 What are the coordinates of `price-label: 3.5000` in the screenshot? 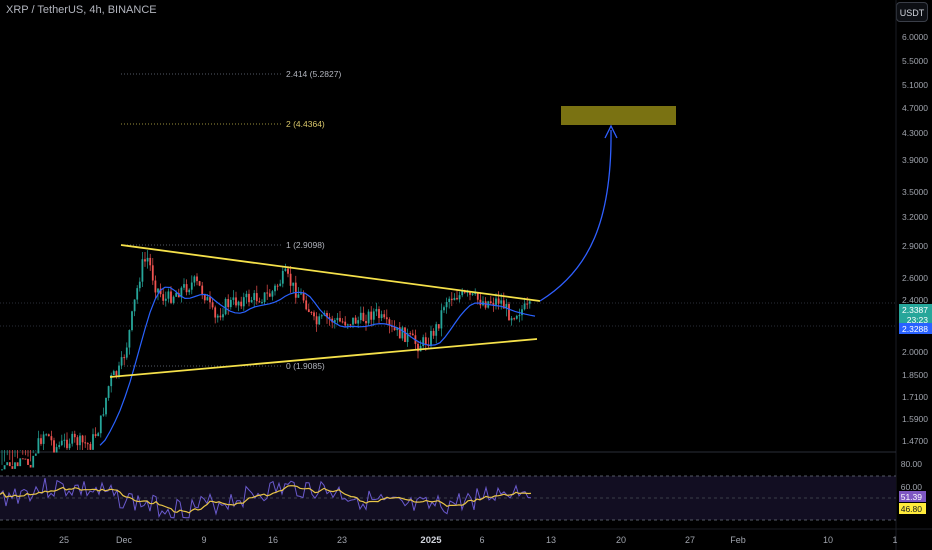 It's located at (915, 192).